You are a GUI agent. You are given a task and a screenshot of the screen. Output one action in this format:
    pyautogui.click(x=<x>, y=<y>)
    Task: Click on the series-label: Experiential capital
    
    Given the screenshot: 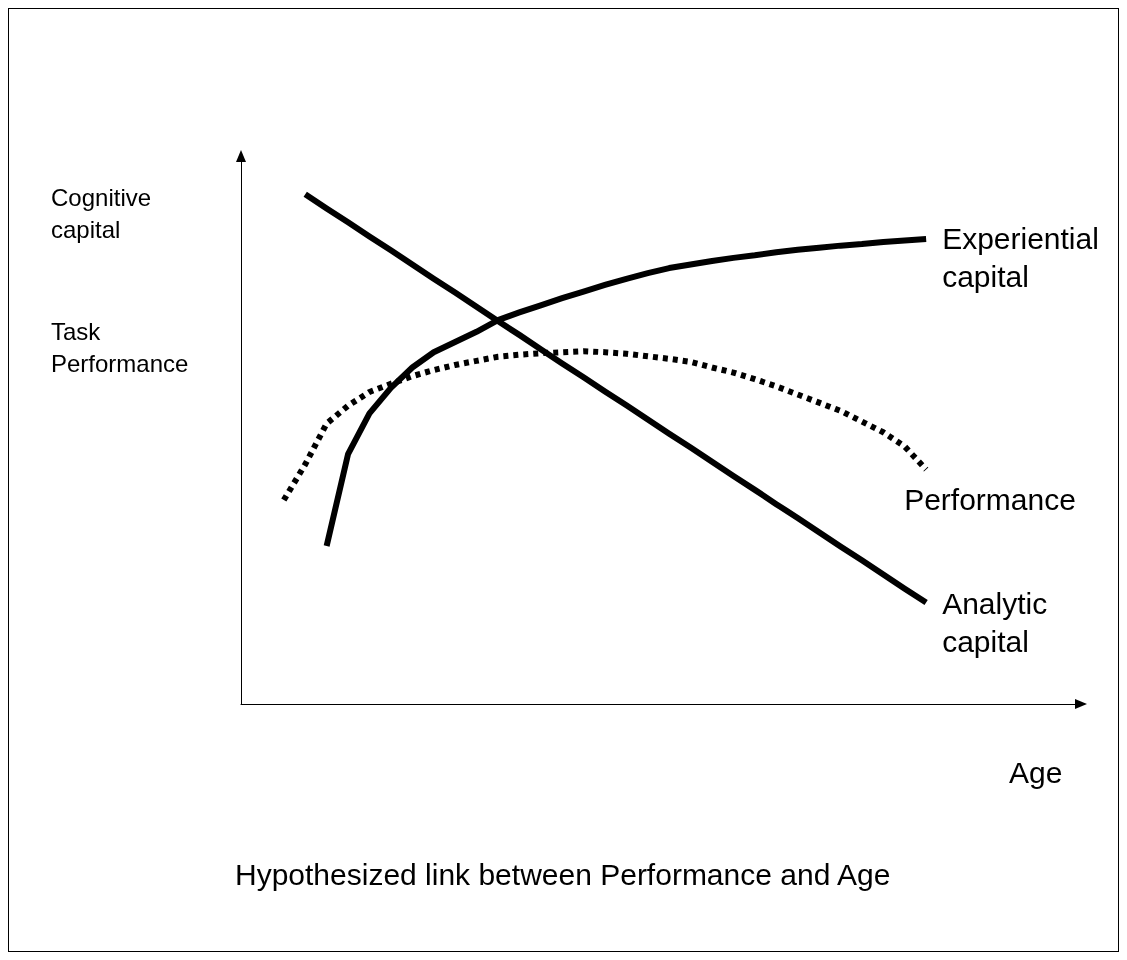 What is the action you would take?
    pyautogui.click(x=1020, y=257)
    